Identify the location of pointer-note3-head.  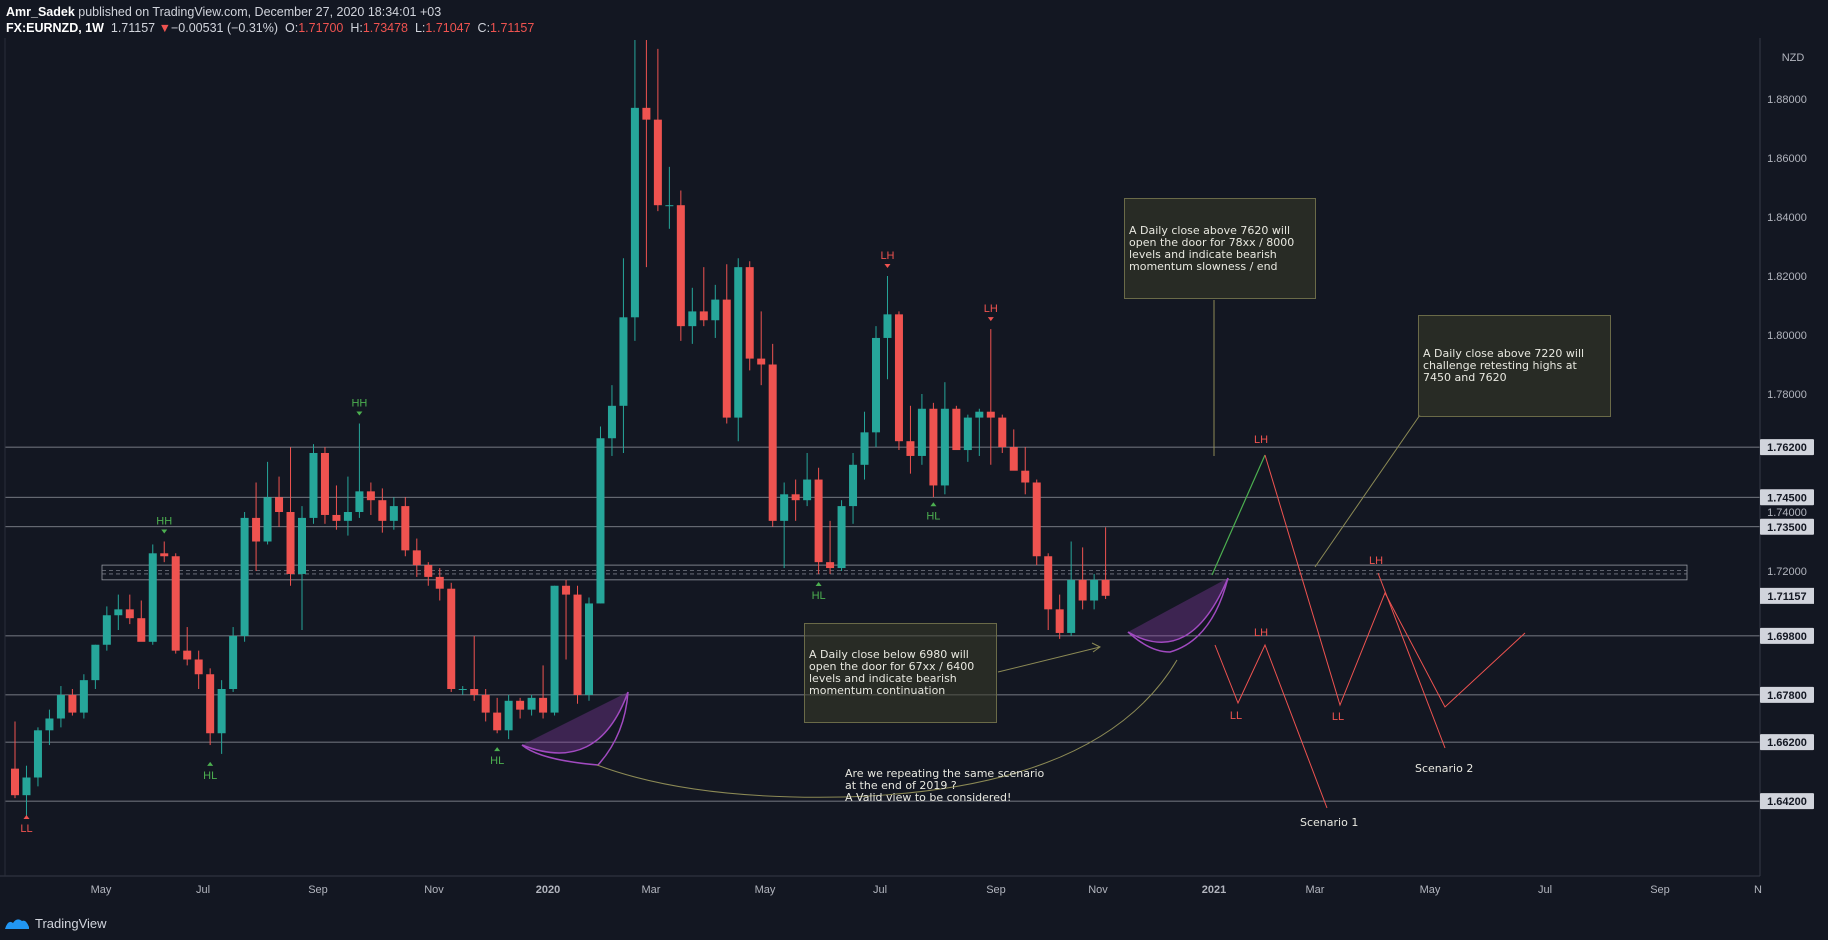
(1096, 647).